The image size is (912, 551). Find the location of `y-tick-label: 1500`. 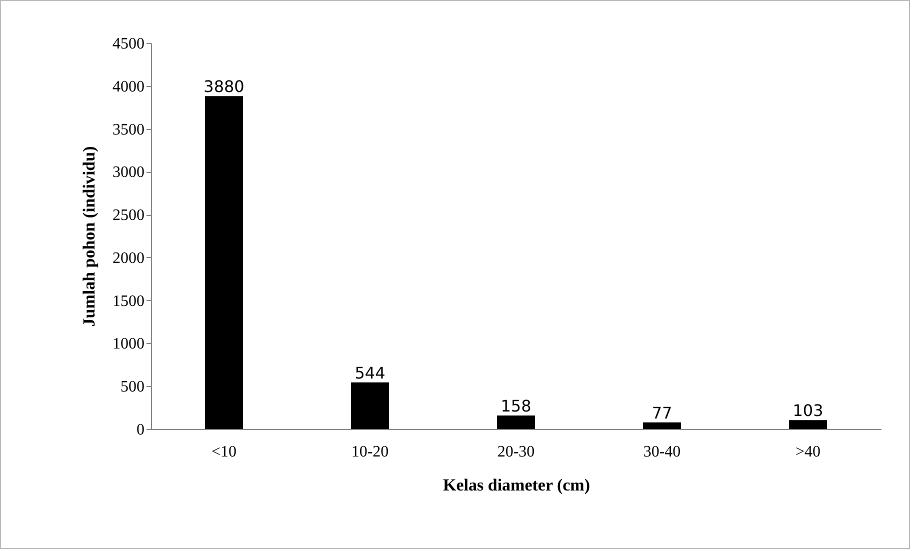

y-tick-label: 1500 is located at coordinates (128, 301).